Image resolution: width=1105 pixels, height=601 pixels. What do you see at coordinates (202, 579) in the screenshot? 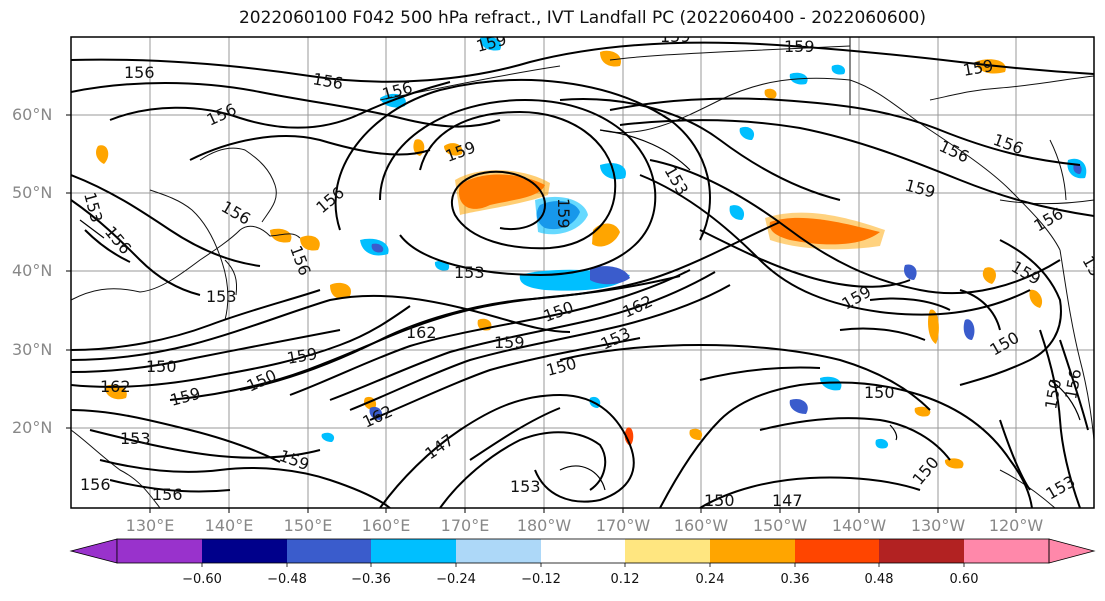
I see `colorbar-tick-label: −0.60` at bounding box center [202, 579].